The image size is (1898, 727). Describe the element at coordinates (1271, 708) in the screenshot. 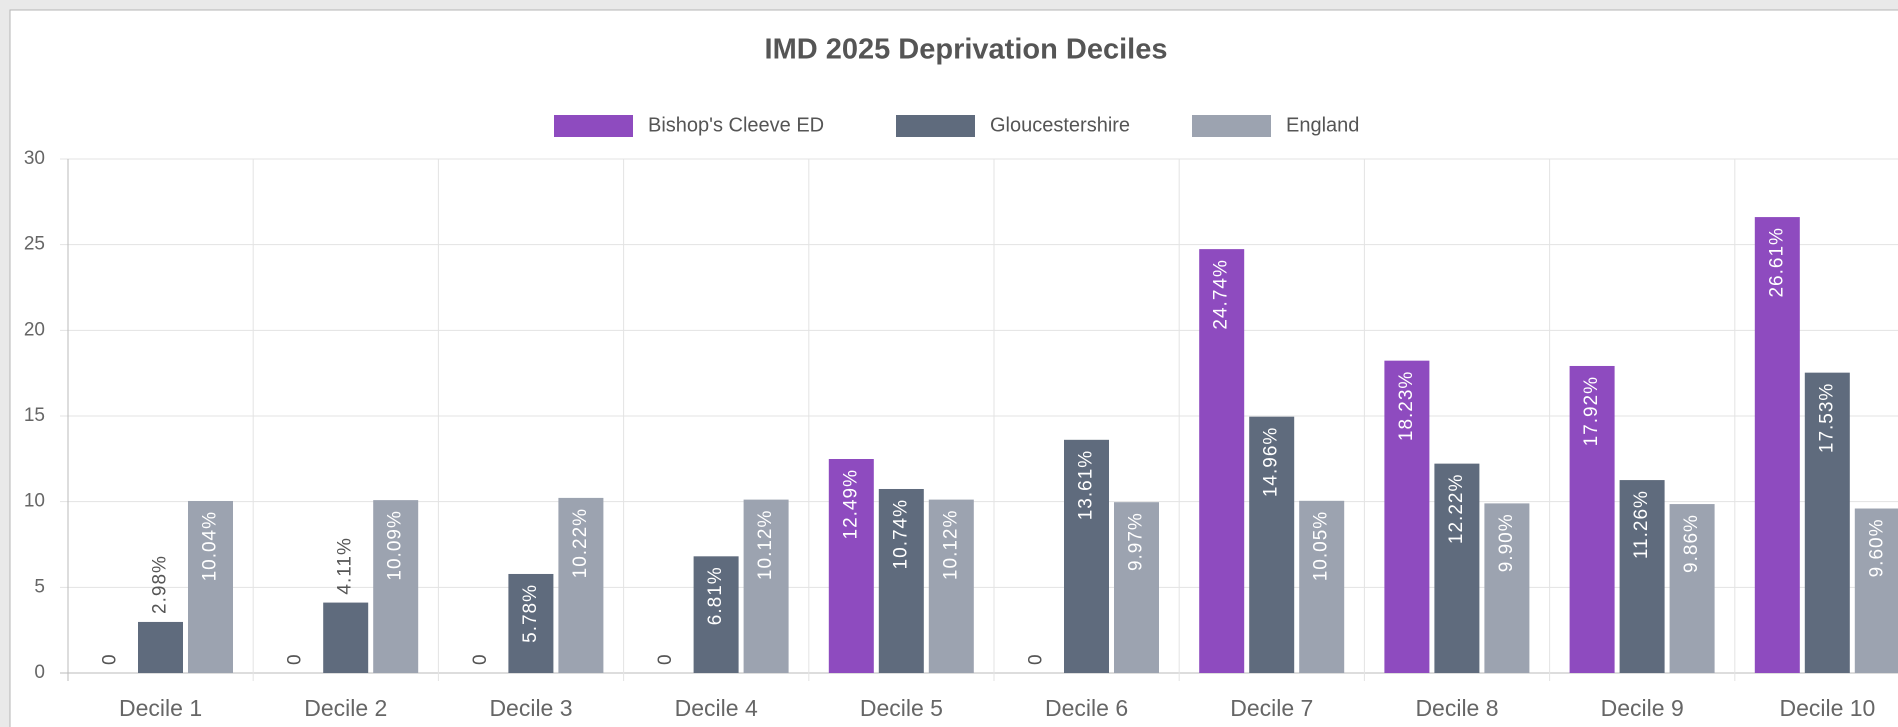

I see `x-tick-label: Decile 7` at that location.